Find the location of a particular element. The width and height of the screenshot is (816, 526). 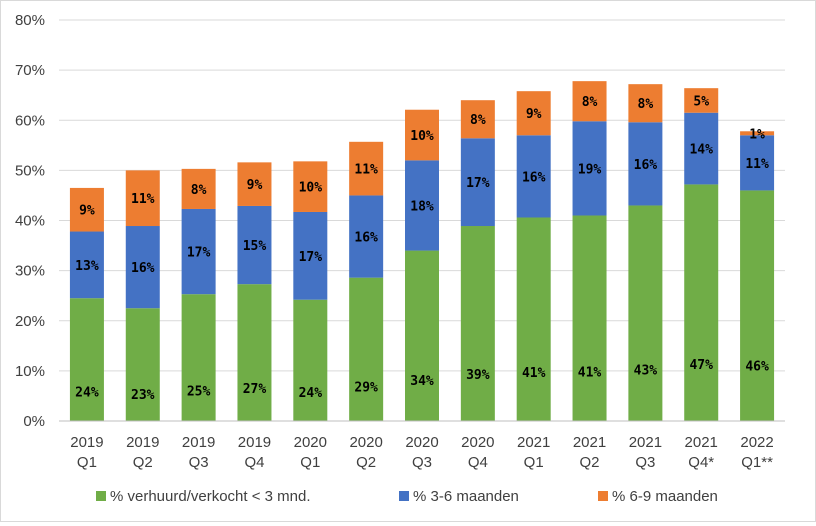

y-axis-ticks: 0% 10% 20% 30% 40% 50% 60% 70% 80% is located at coordinates (30, 221).